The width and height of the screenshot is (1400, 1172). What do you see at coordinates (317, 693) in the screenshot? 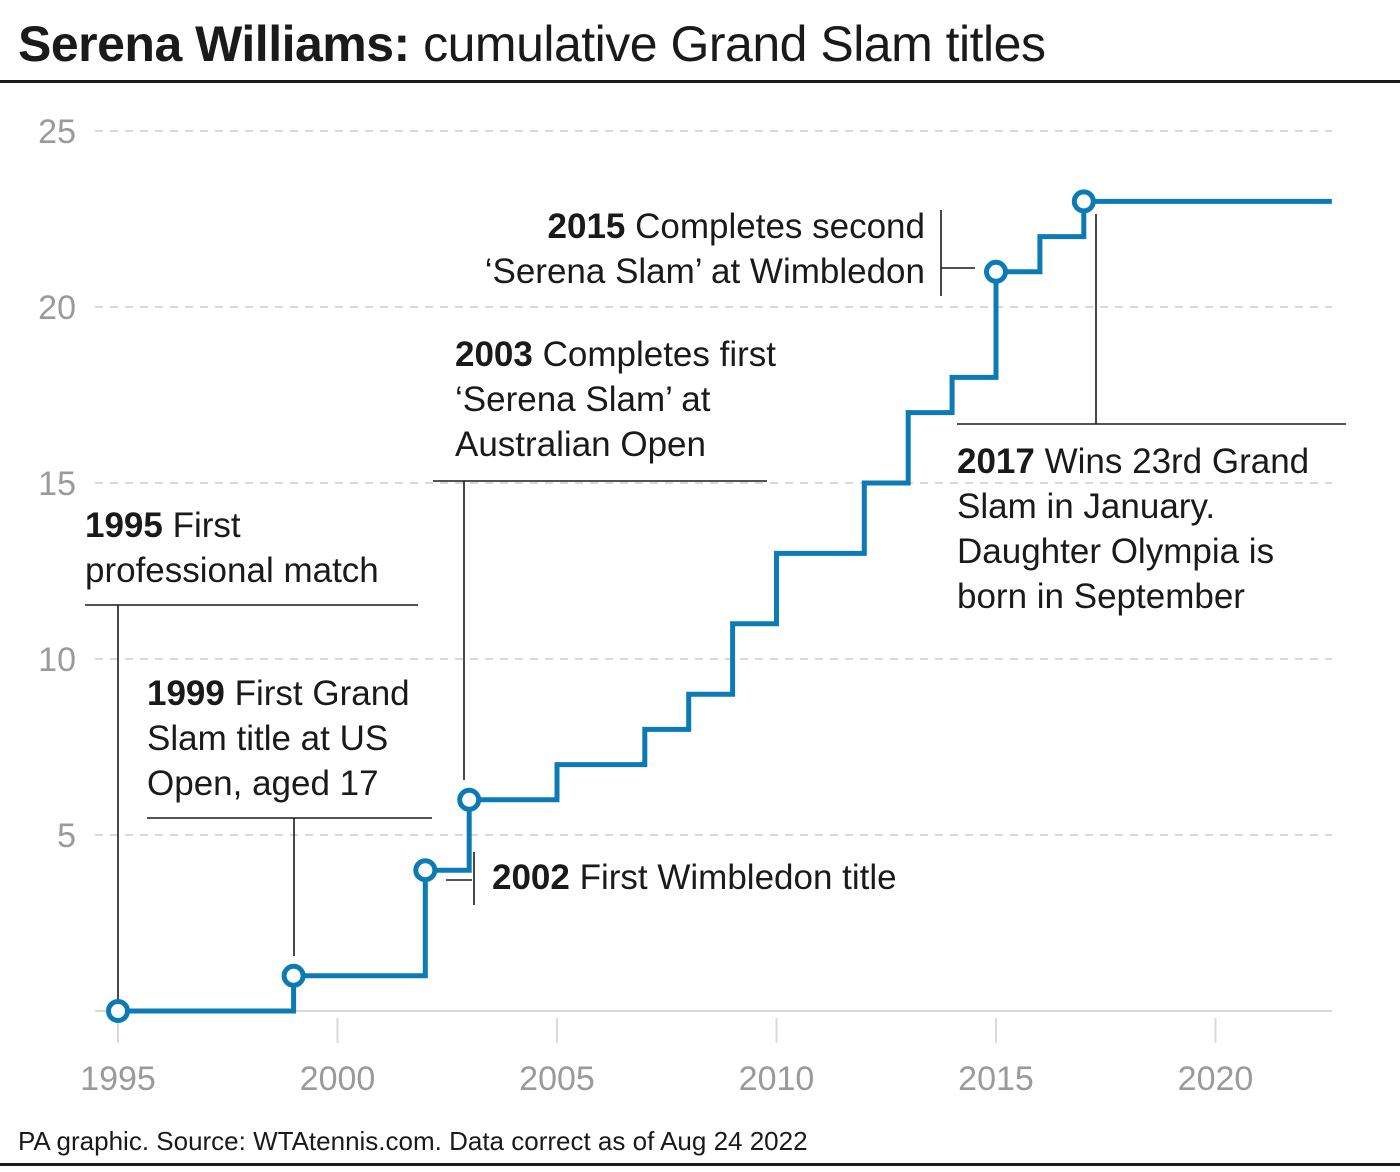
I see `annotation-text: First Grand` at bounding box center [317, 693].